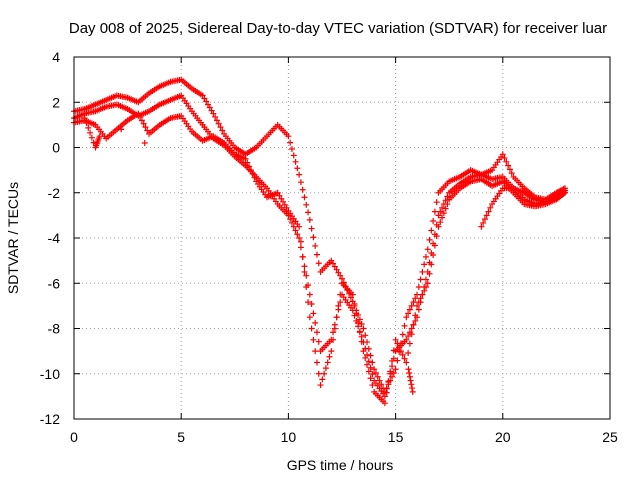 The width and height of the screenshot is (640, 480). I want to click on y-tick-label: 0, so click(56, 148).